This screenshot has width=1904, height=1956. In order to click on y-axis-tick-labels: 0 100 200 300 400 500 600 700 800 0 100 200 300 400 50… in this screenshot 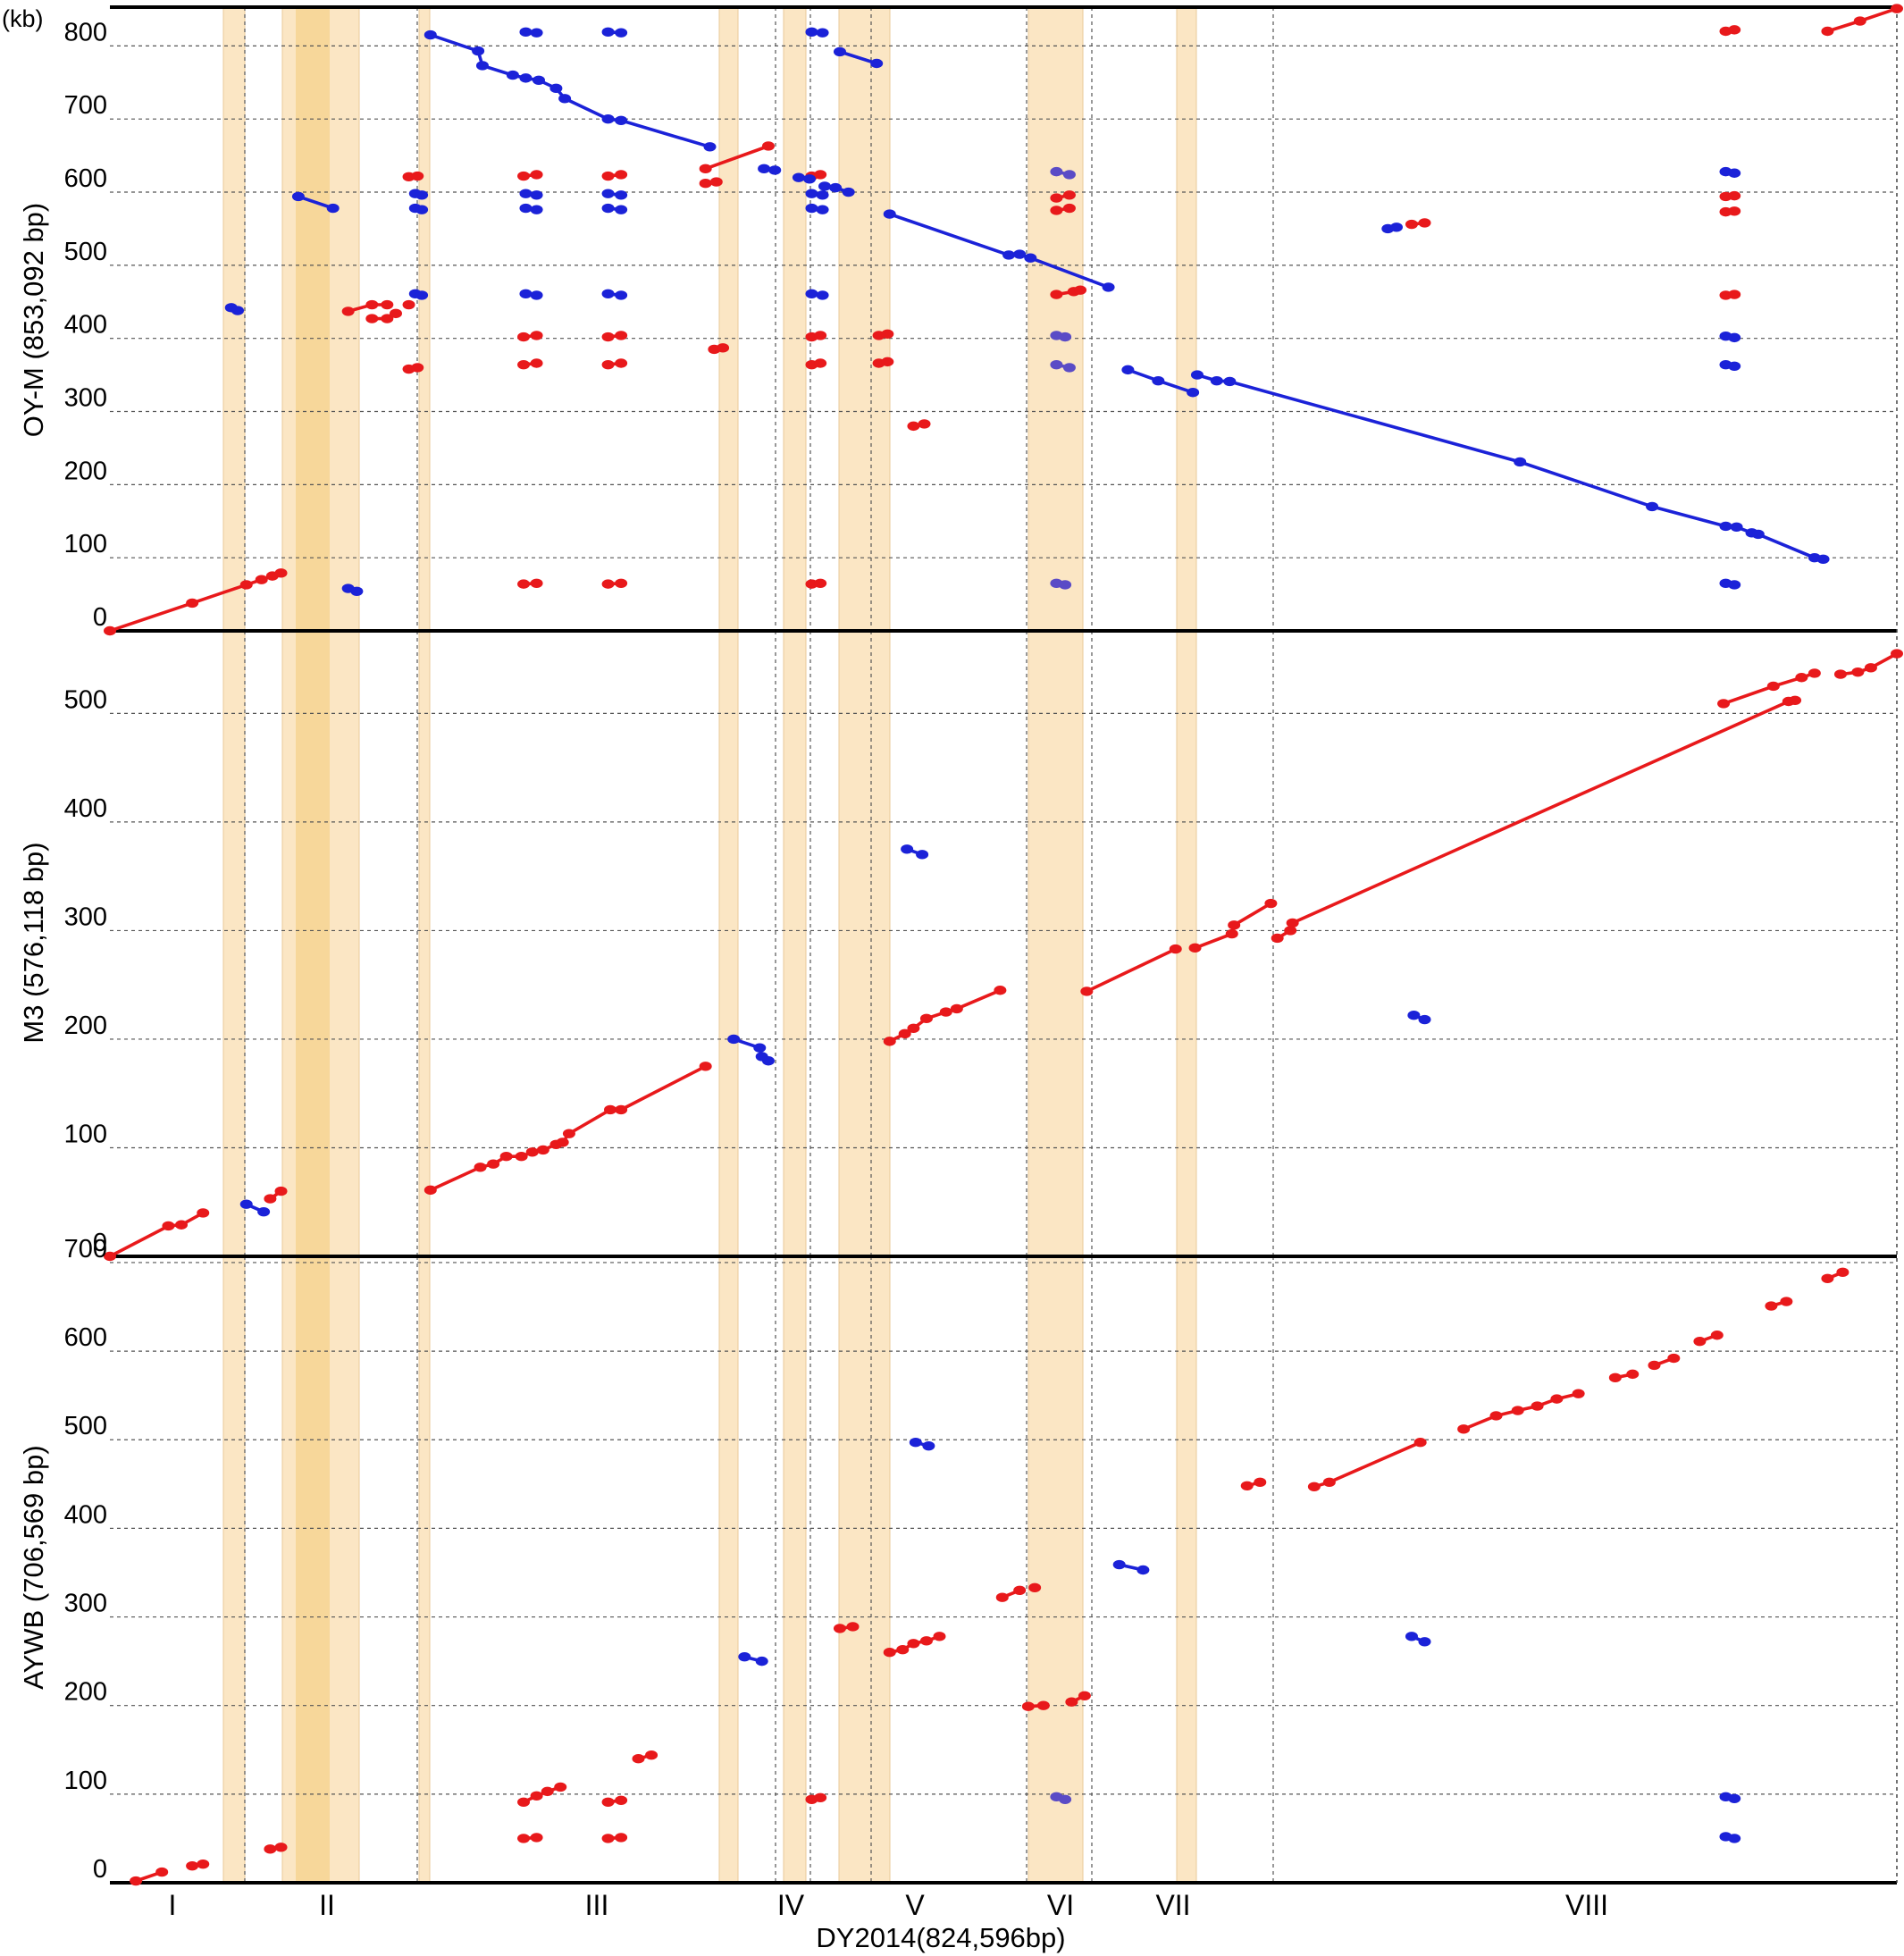, I will do `click(85, 951)`.